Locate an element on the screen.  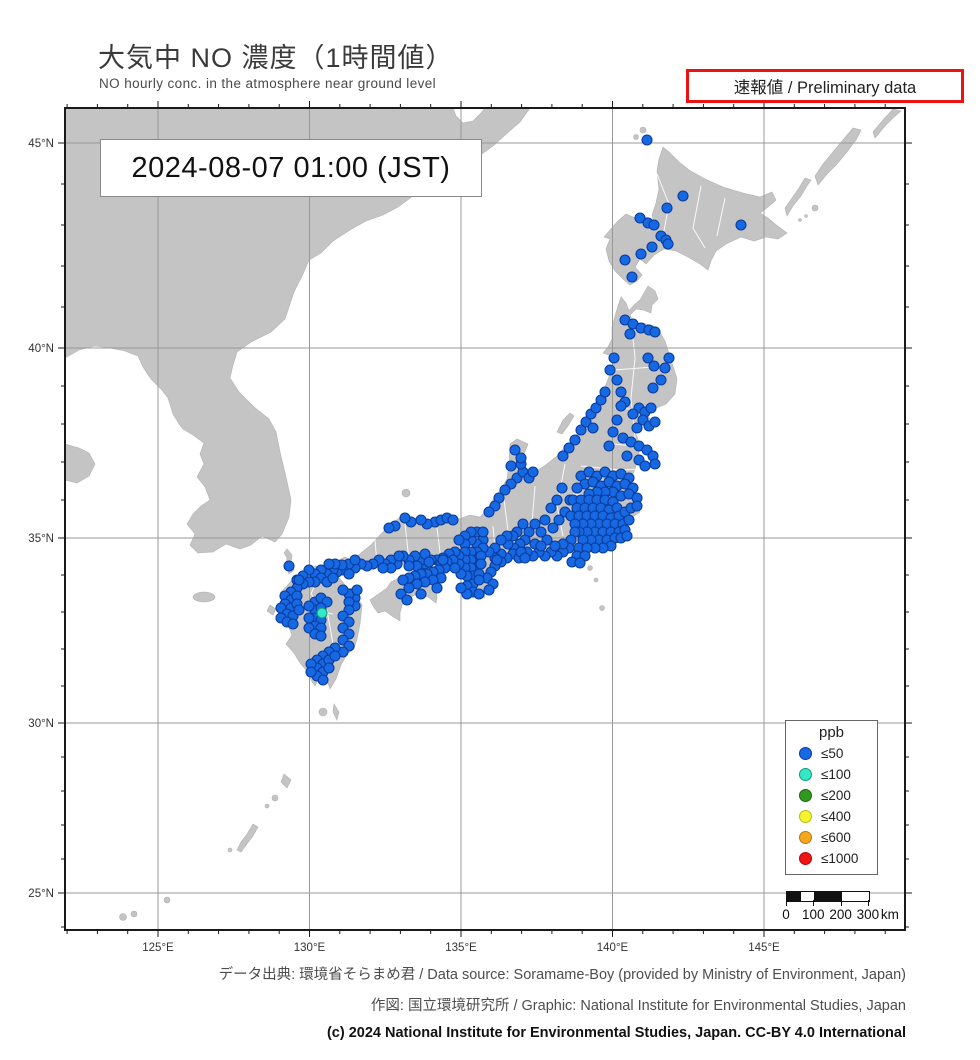
lon-label: 130°E is located at coordinates (310, 948).